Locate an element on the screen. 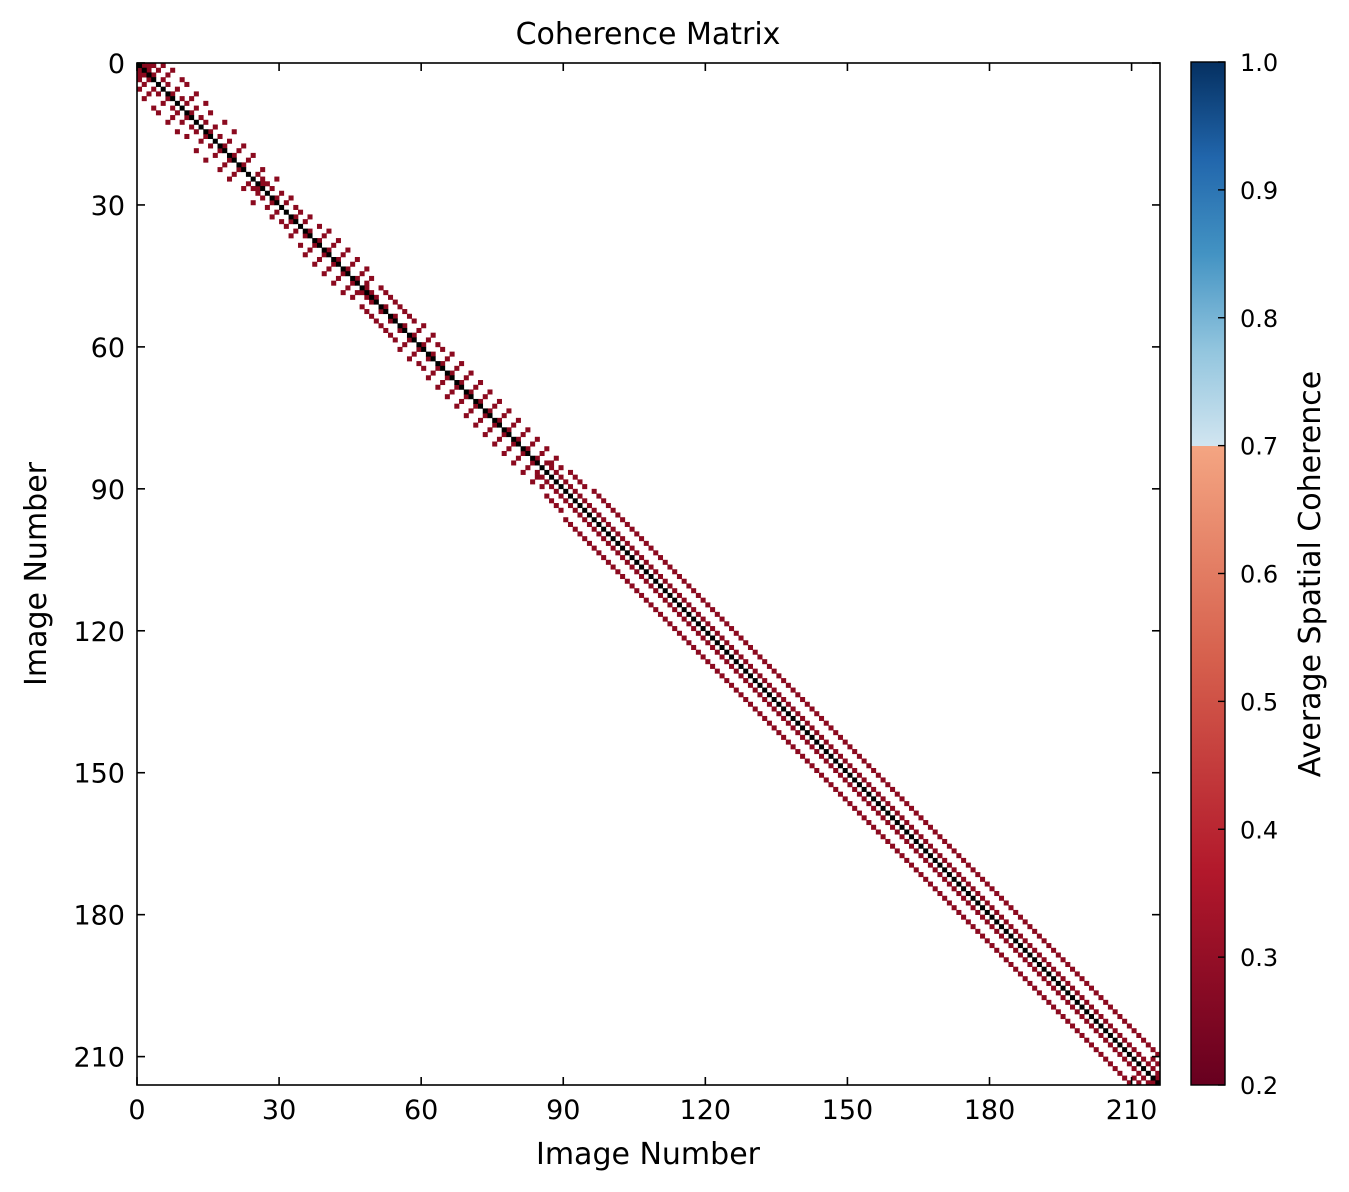 The image size is (1349, 1192). x-tick-label-210: 210 is located at coordinates (1132, 1110).